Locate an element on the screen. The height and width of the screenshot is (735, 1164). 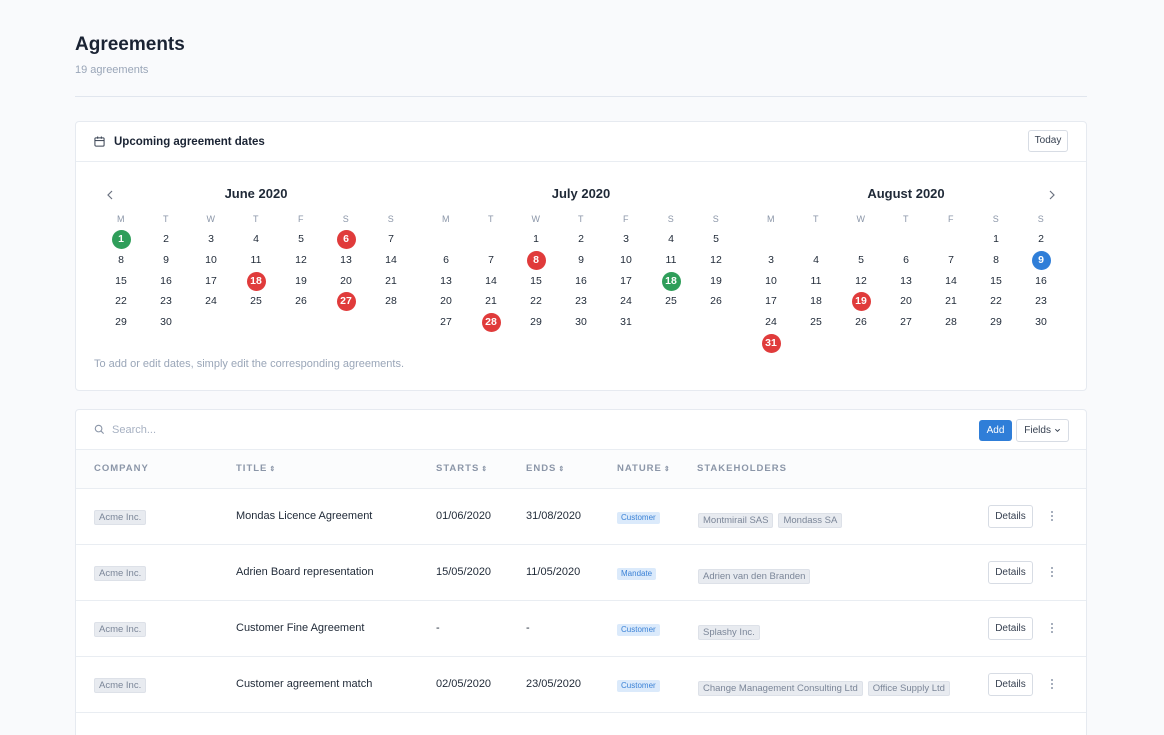
column-header-title: TITLE ⇕ is located at coordinates (256, 468).